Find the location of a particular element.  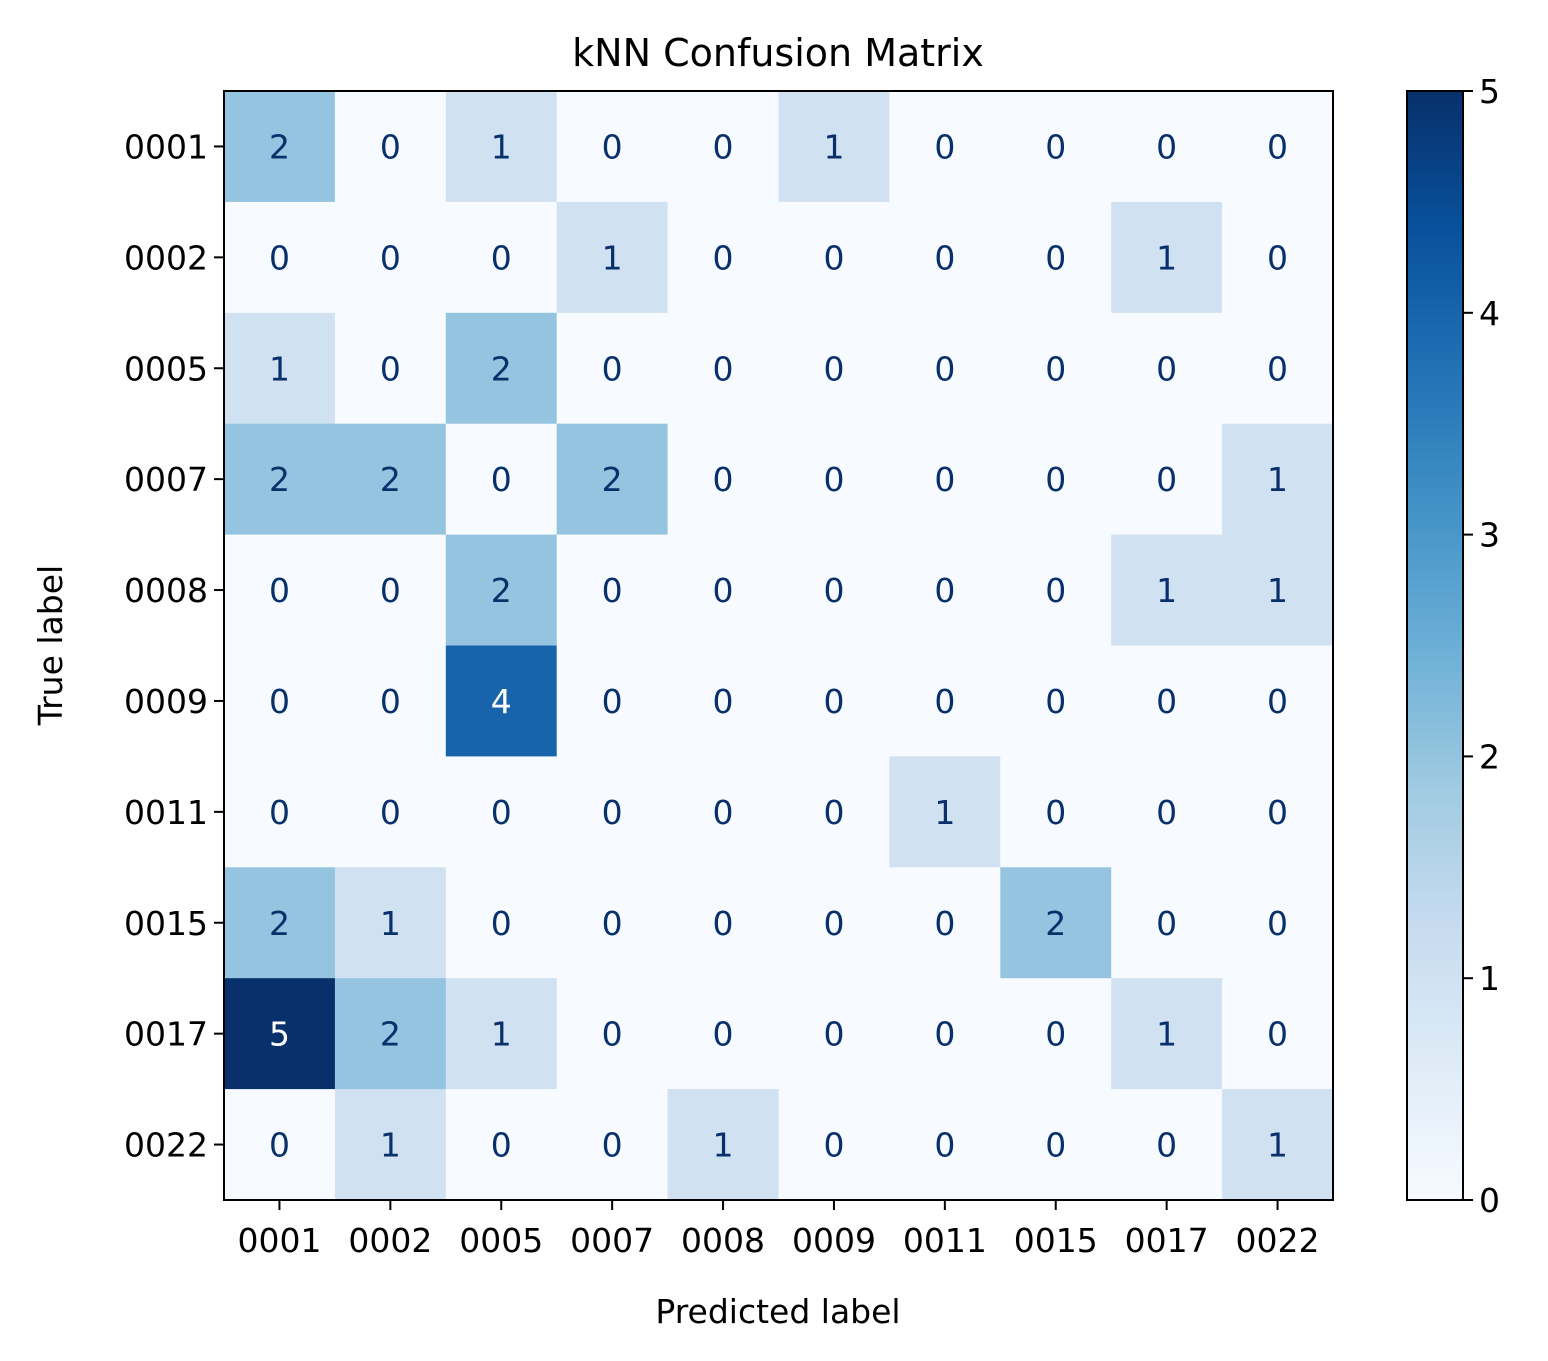

colorbar-tick-label: 3 is located at coordinates (1489, 535).